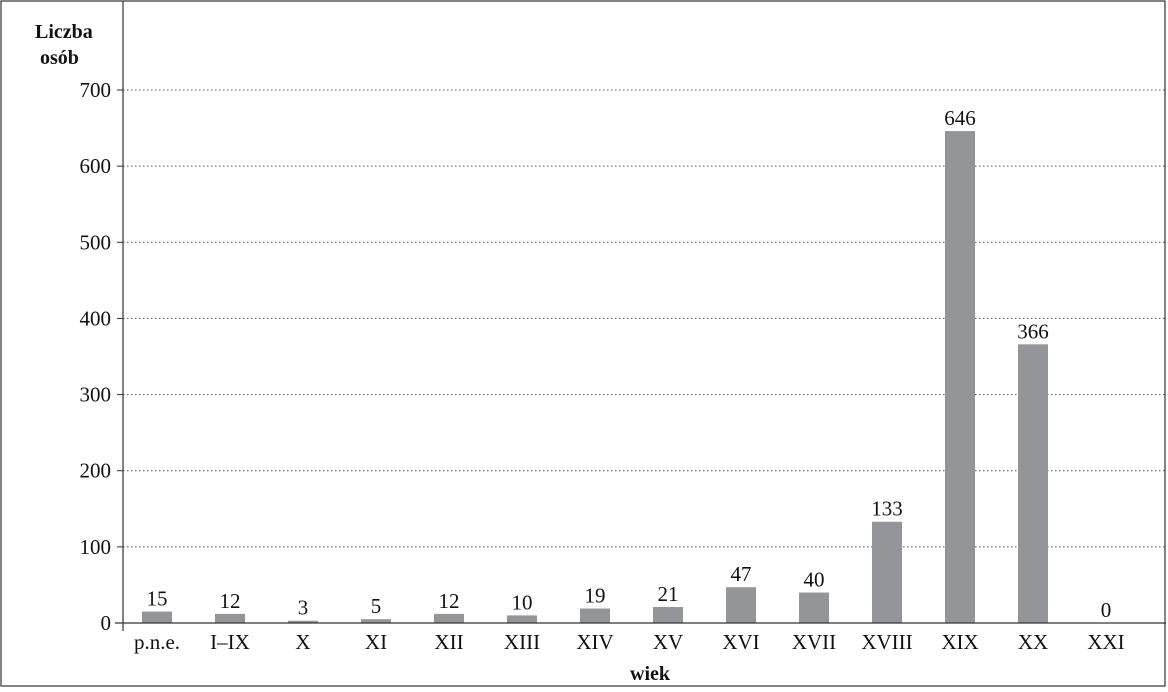  What do you see at coordinates (96, 395) in the screenshot?
I see `y-tick-label: 300` at bounding box center [96, 395].